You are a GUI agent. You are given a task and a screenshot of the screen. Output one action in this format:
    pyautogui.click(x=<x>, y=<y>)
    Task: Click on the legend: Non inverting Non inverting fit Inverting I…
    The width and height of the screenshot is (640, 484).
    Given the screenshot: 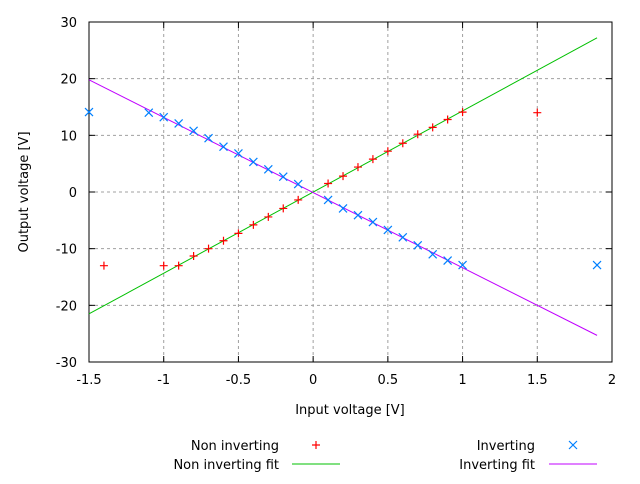 What is the action you would take?
    pyautogui.click(x=385, y=456)
    